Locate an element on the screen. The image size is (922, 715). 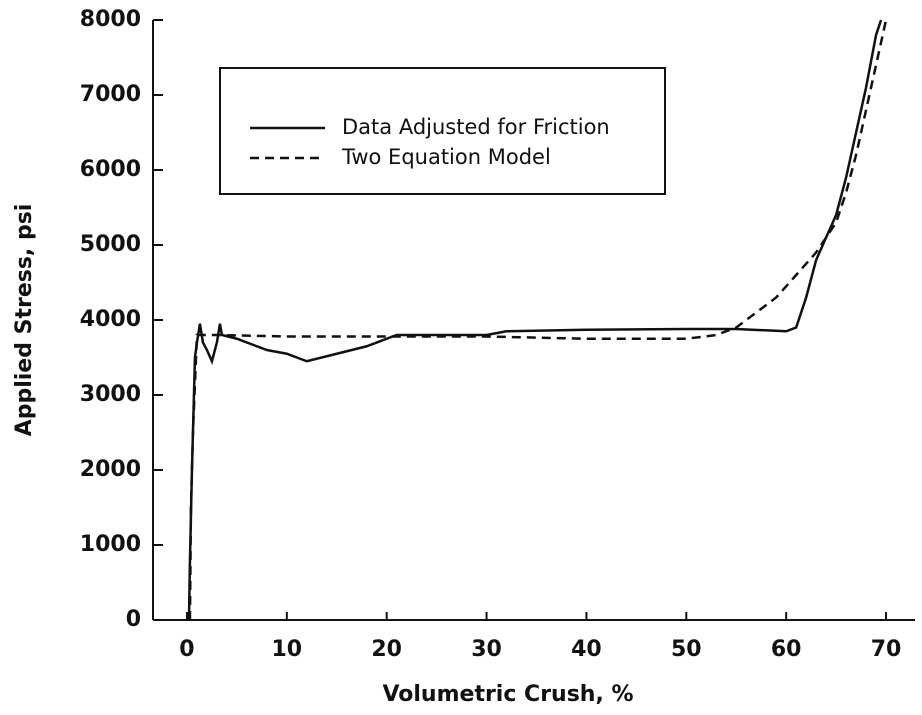
x-tick-label: 50 is located at coordinates (686, 649).